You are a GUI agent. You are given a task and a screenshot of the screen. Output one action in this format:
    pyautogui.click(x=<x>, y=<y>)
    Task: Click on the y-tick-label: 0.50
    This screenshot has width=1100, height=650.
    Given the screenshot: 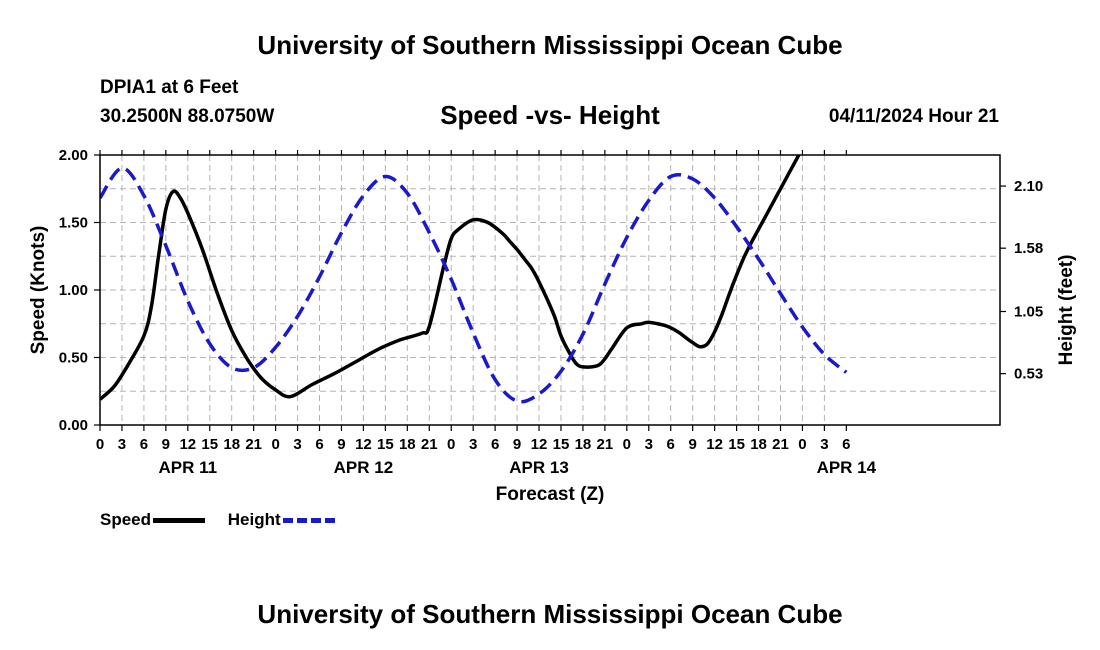 What is the action you would take?
    pyautogui.click(x=73, y=358)
    